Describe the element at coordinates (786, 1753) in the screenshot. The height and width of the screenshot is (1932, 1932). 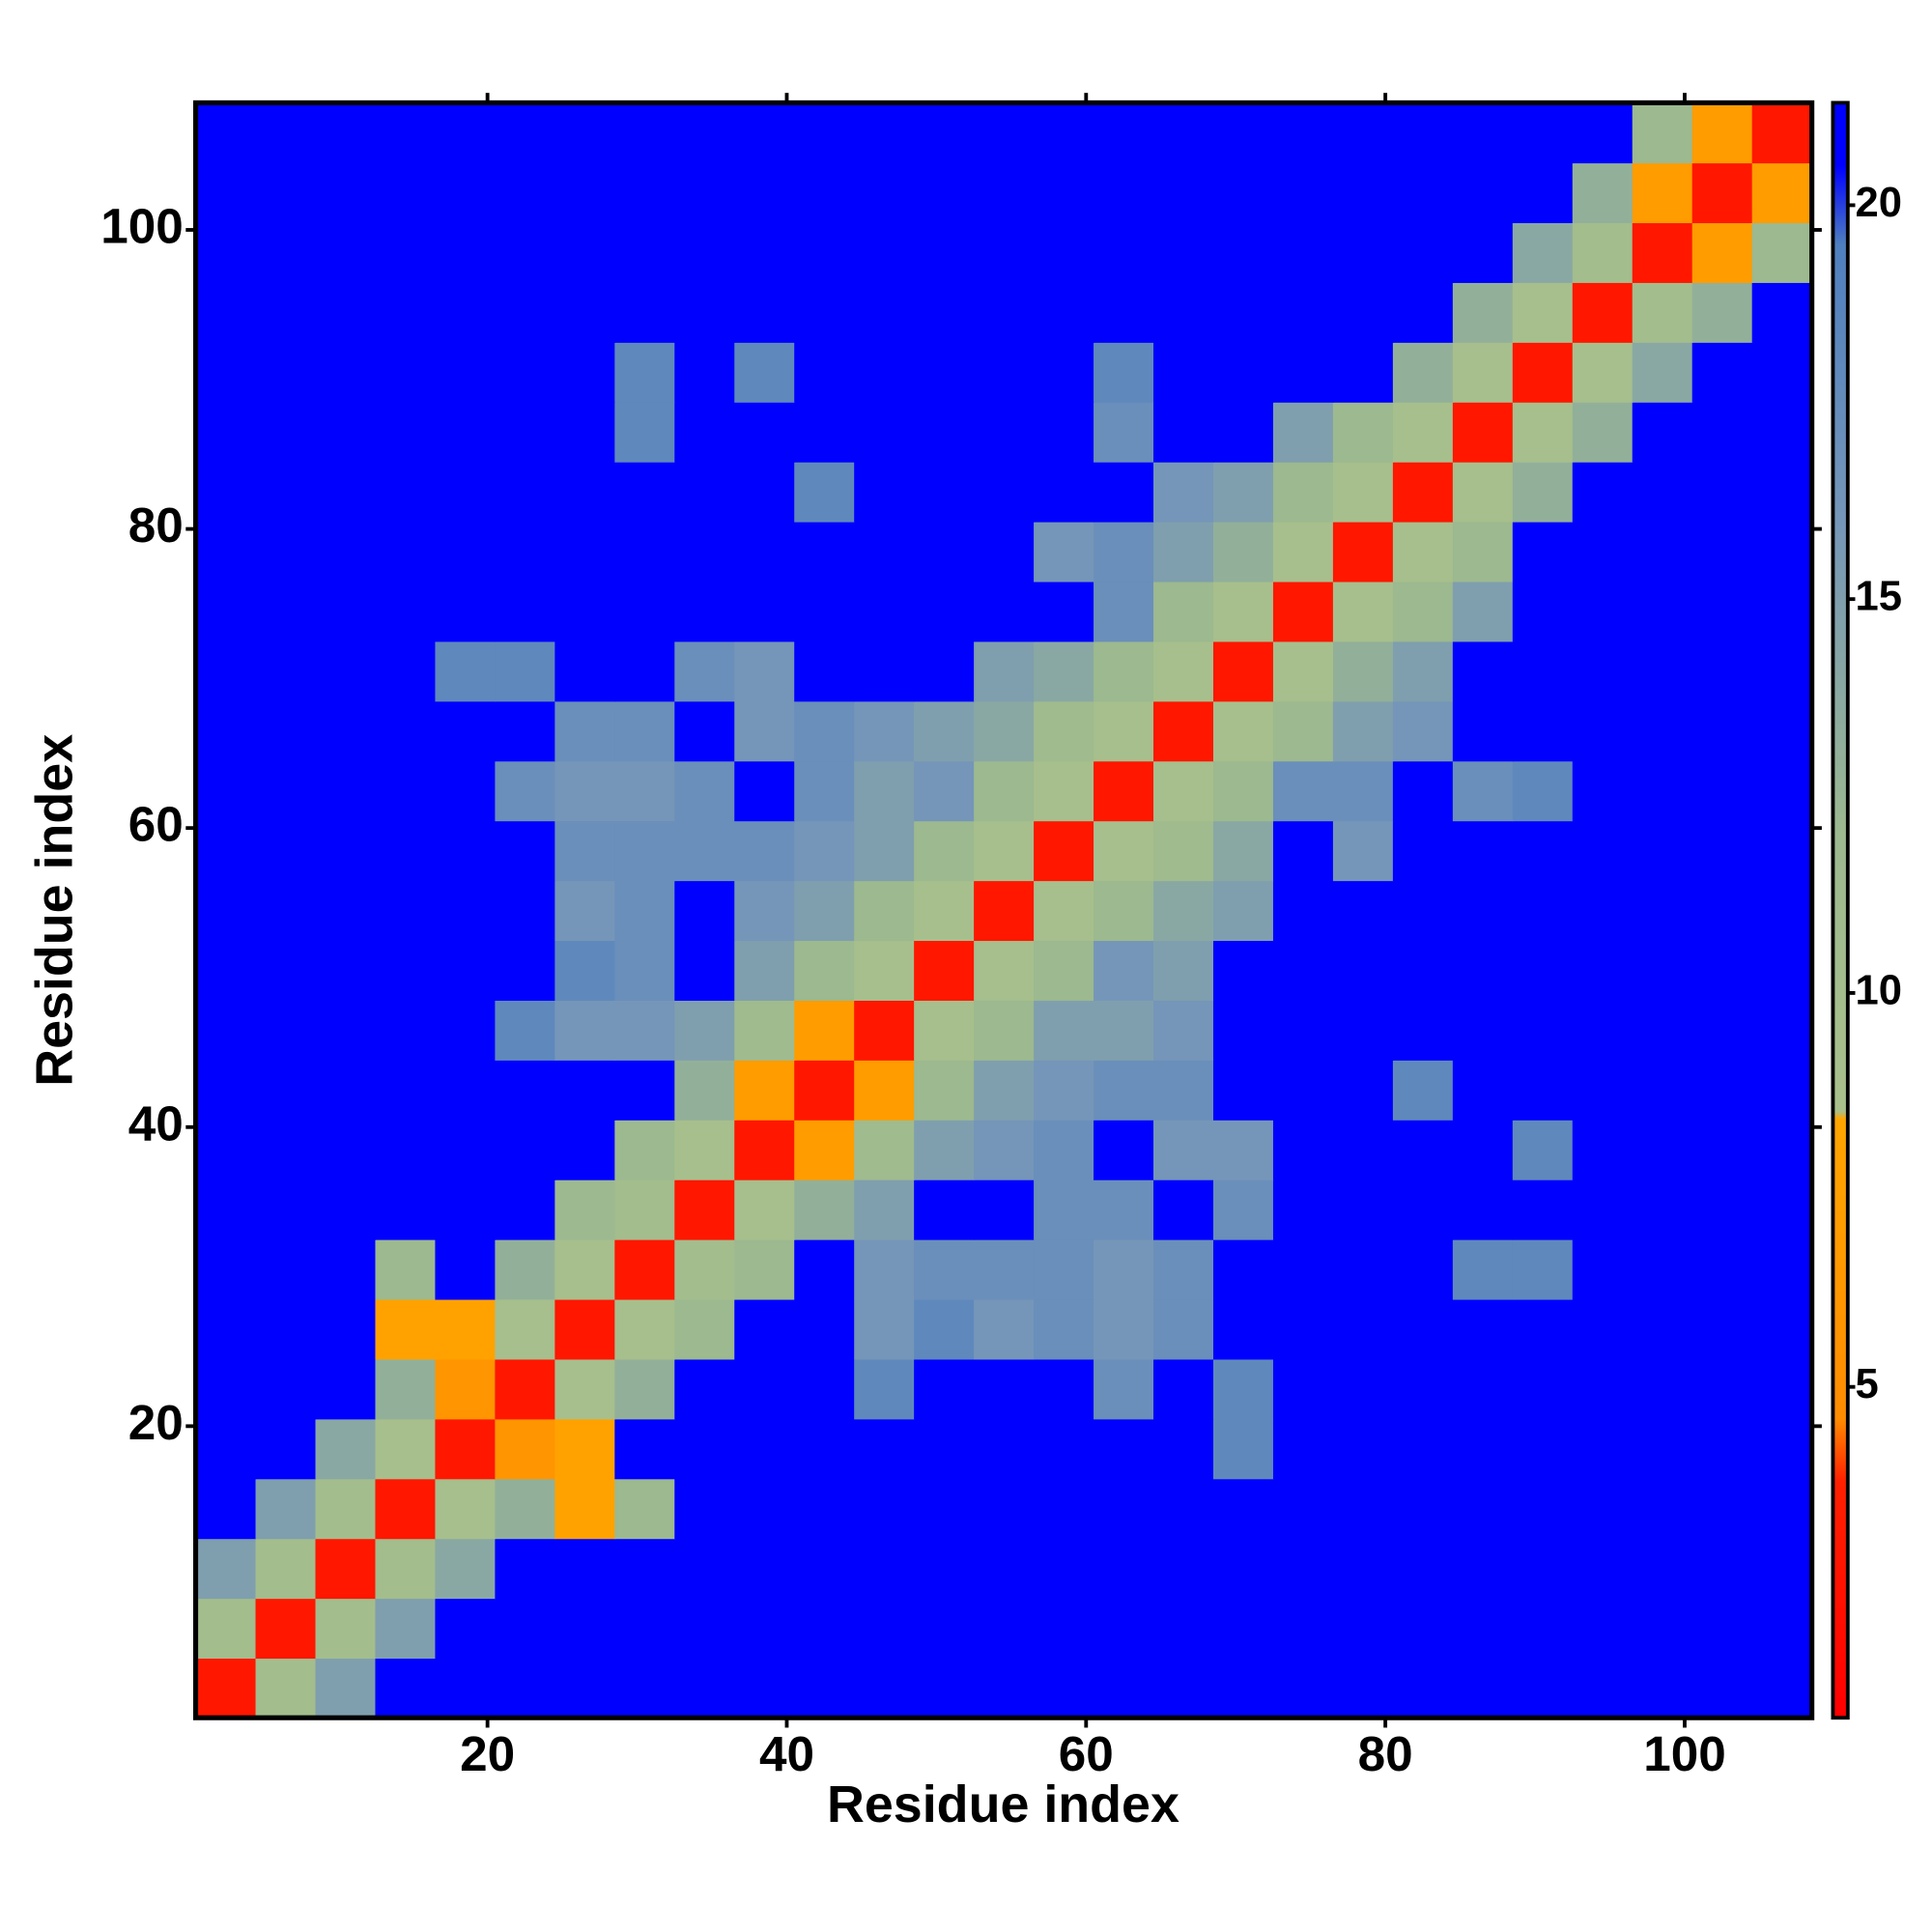
I see `x-tick-label: 40` at that location.